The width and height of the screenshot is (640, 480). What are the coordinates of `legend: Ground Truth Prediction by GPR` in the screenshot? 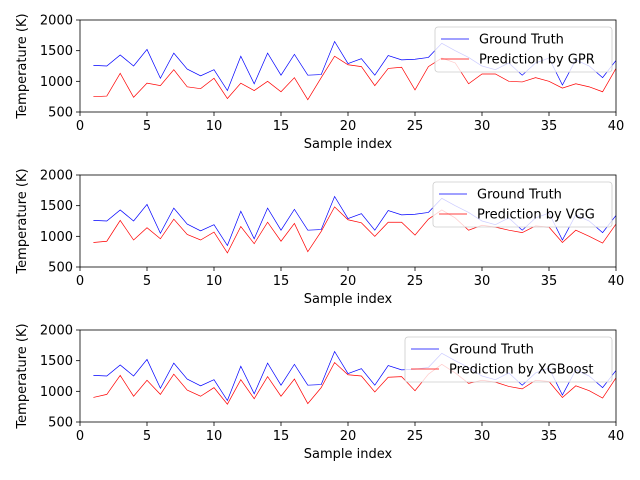 It's located at (523, 49).